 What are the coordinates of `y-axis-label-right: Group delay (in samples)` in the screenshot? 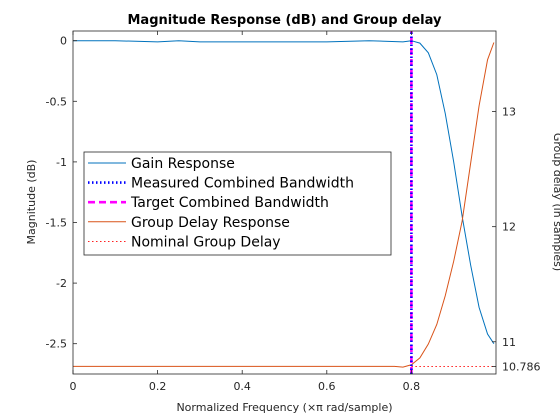 It's located at (555, 202).